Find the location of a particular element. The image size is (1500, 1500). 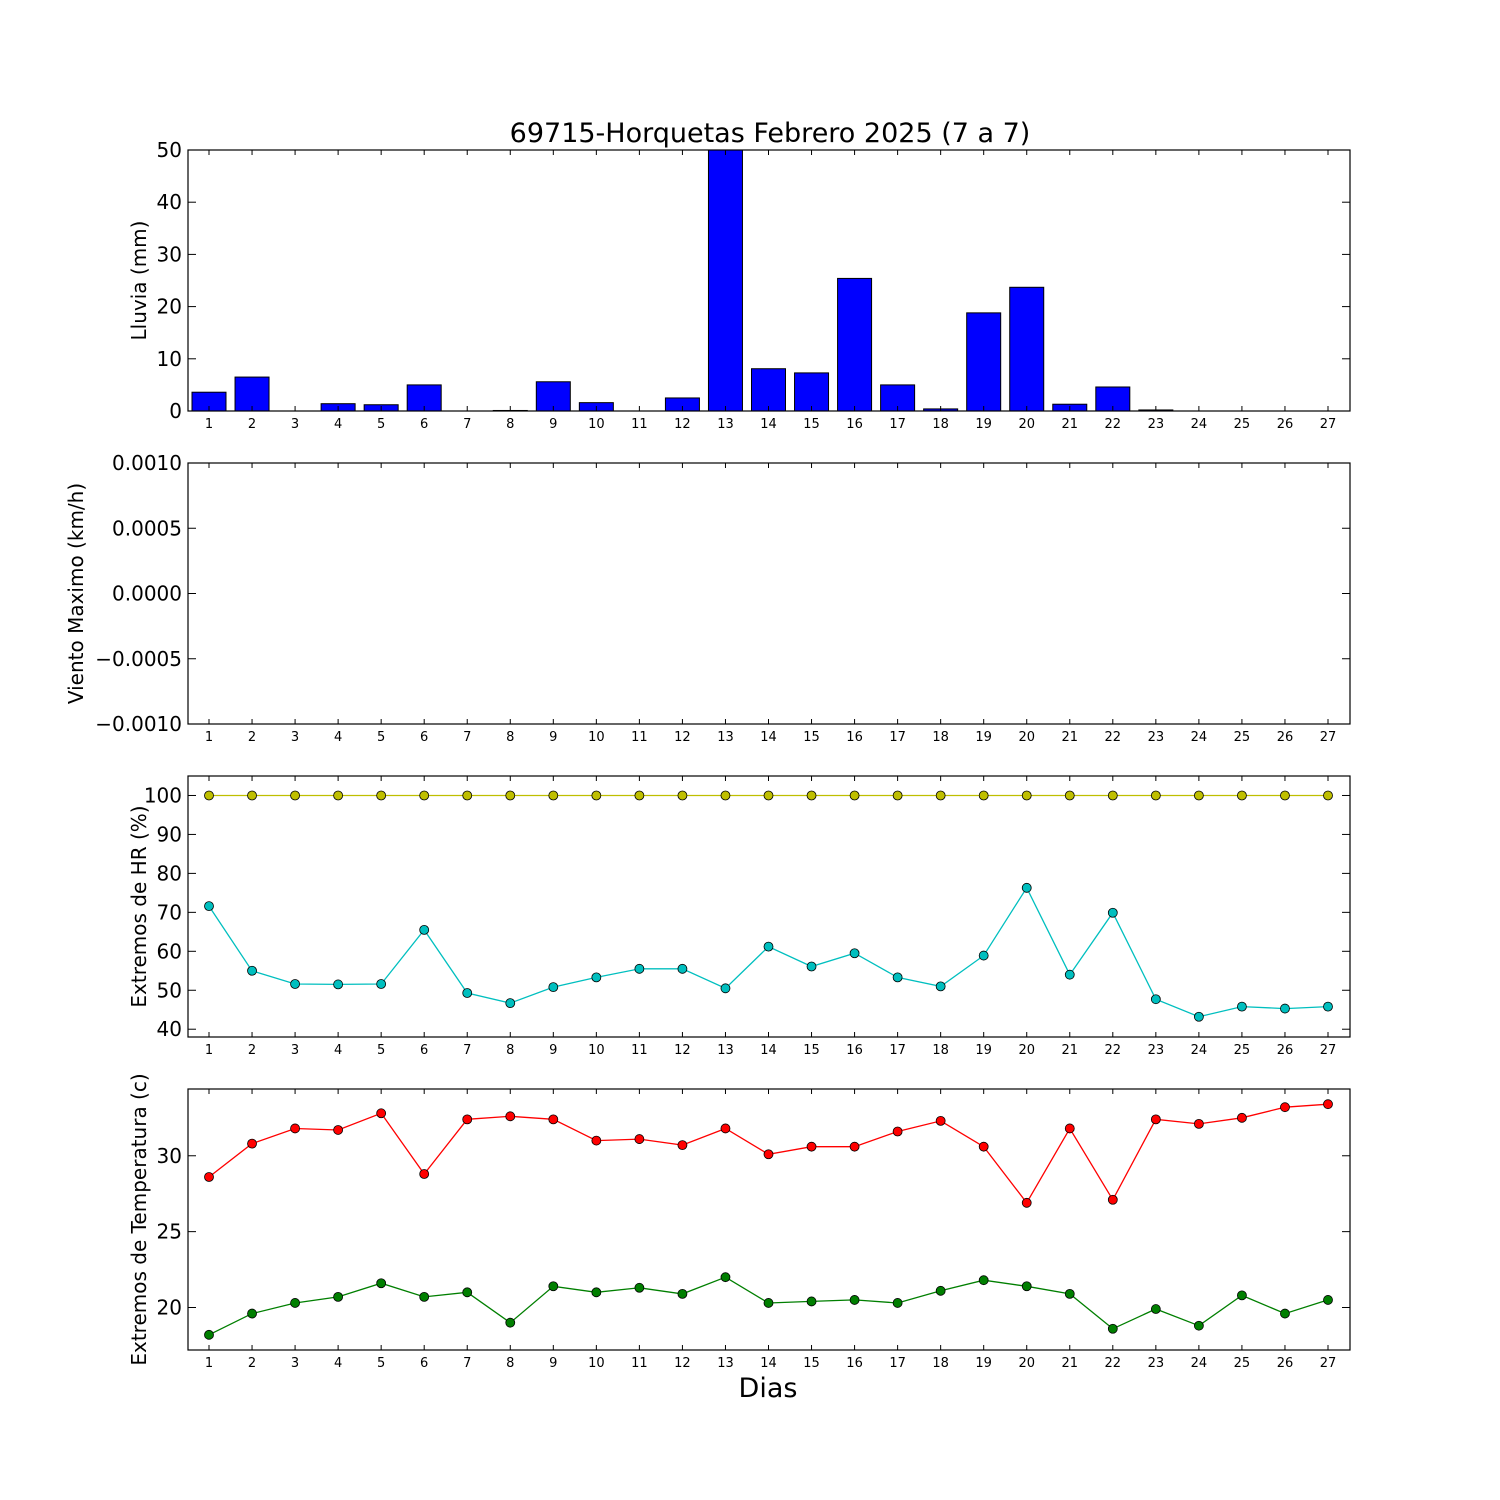

y-tick-label: 0.0005 is located at coordinates (147, 528).